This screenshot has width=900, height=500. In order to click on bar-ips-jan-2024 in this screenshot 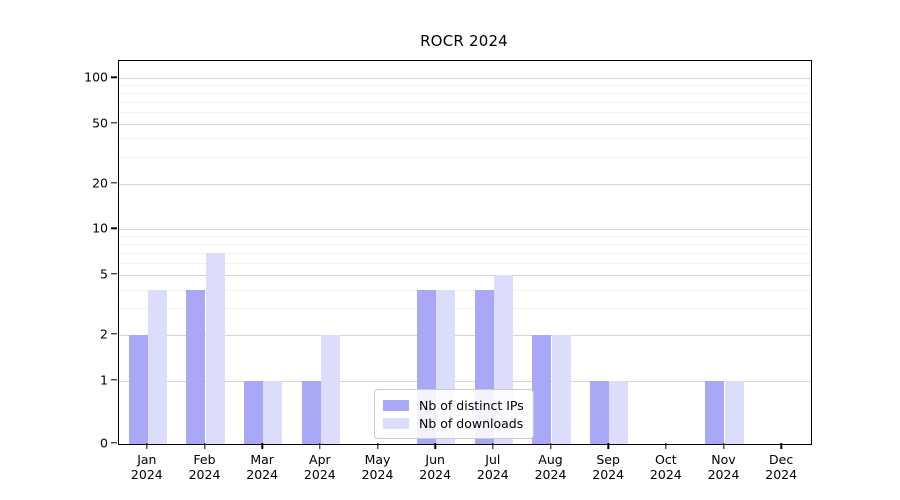, I will do `click(138, 389)`.